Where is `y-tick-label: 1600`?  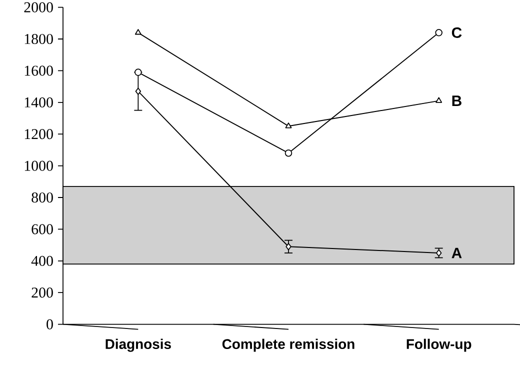 y-tick-label: 1600 is located at coordinates (38, 71).